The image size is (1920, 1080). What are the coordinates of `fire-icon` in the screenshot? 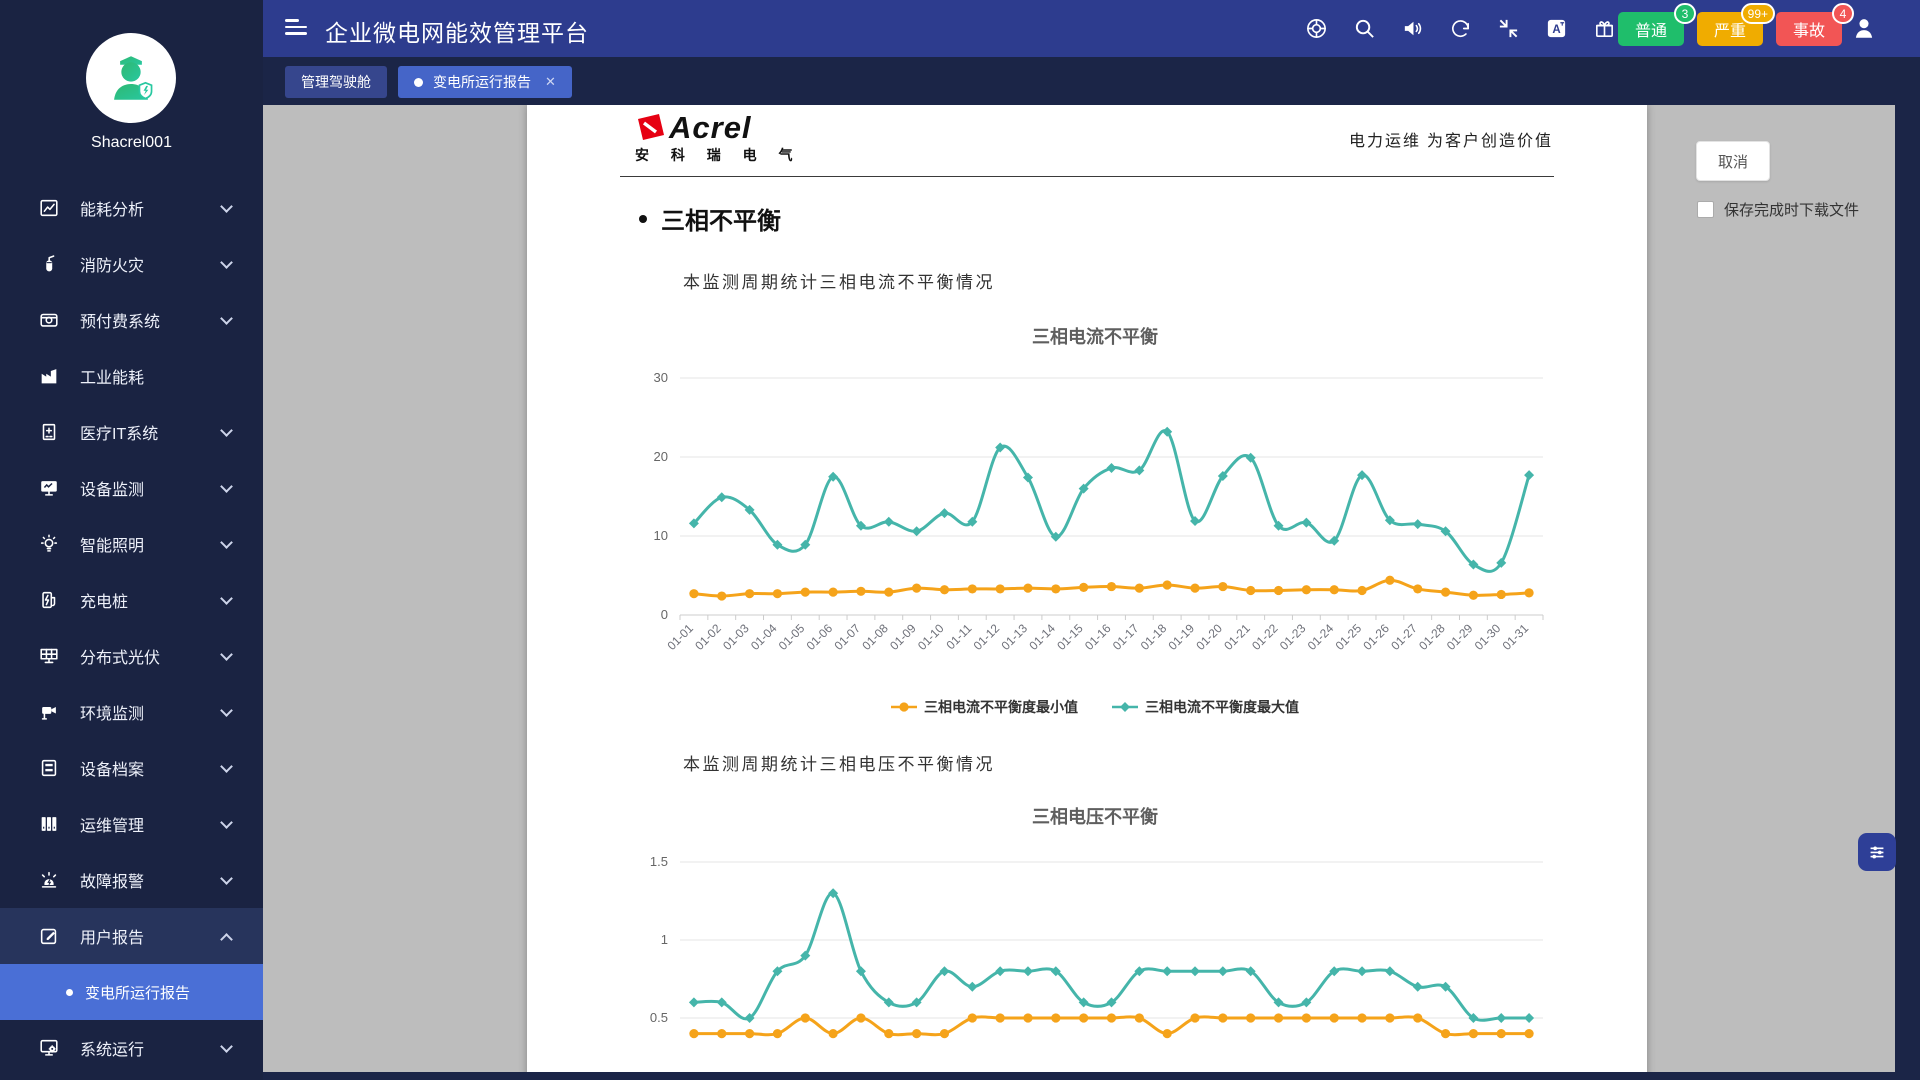 It's located at (49, 264).